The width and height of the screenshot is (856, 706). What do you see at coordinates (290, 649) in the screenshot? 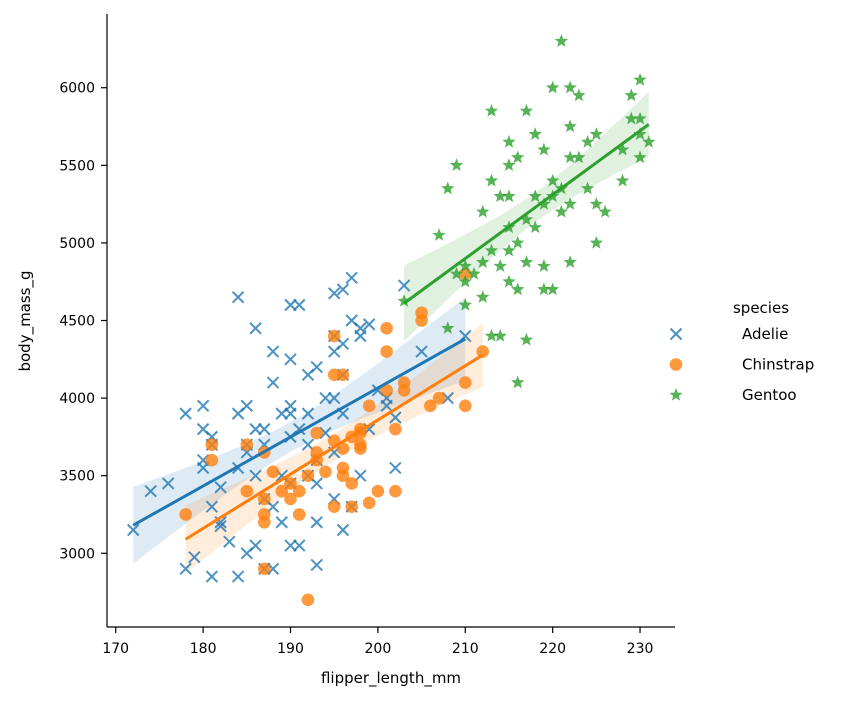
I see `x-tick-label: 190` at bounding box center [290, 649].